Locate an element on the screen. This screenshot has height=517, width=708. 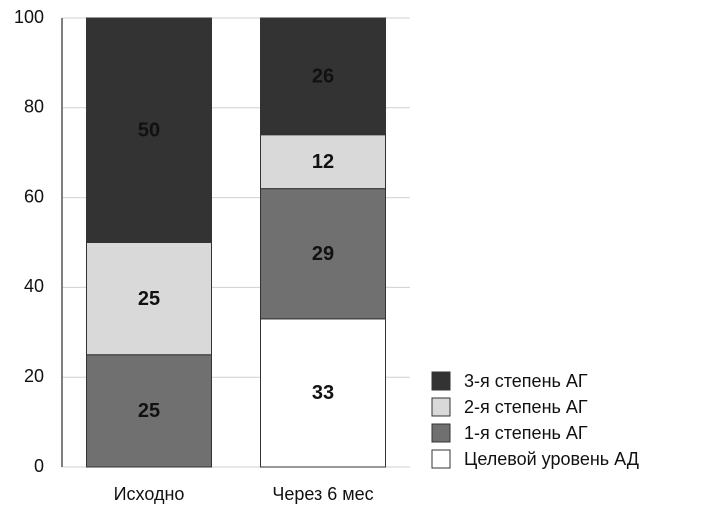
y-tick-label: 100 is located at coordinates (29, 17).